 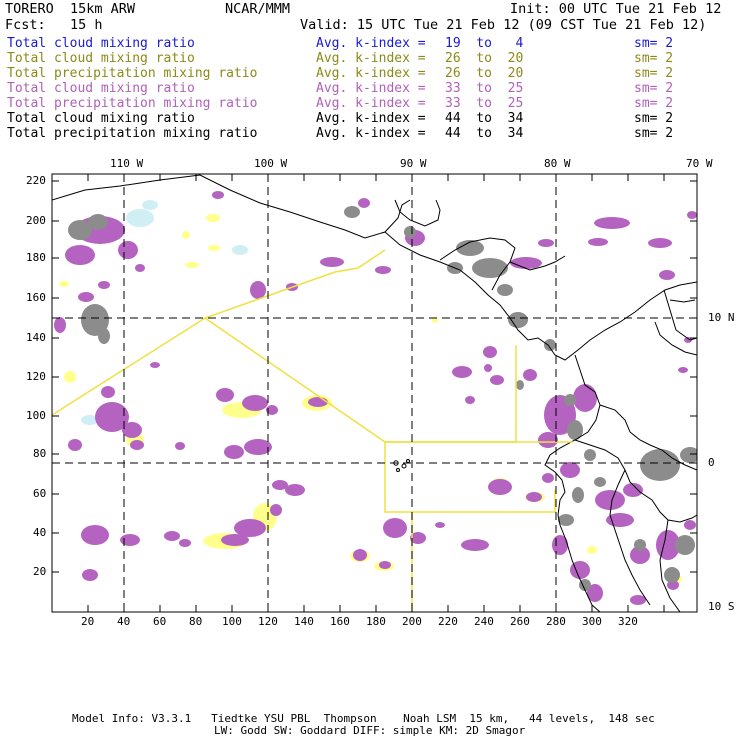 What do you see at coordinates (36, 257) in the screenshot?
I see `y-tick-label: 180` at bounding box center [36, 257].